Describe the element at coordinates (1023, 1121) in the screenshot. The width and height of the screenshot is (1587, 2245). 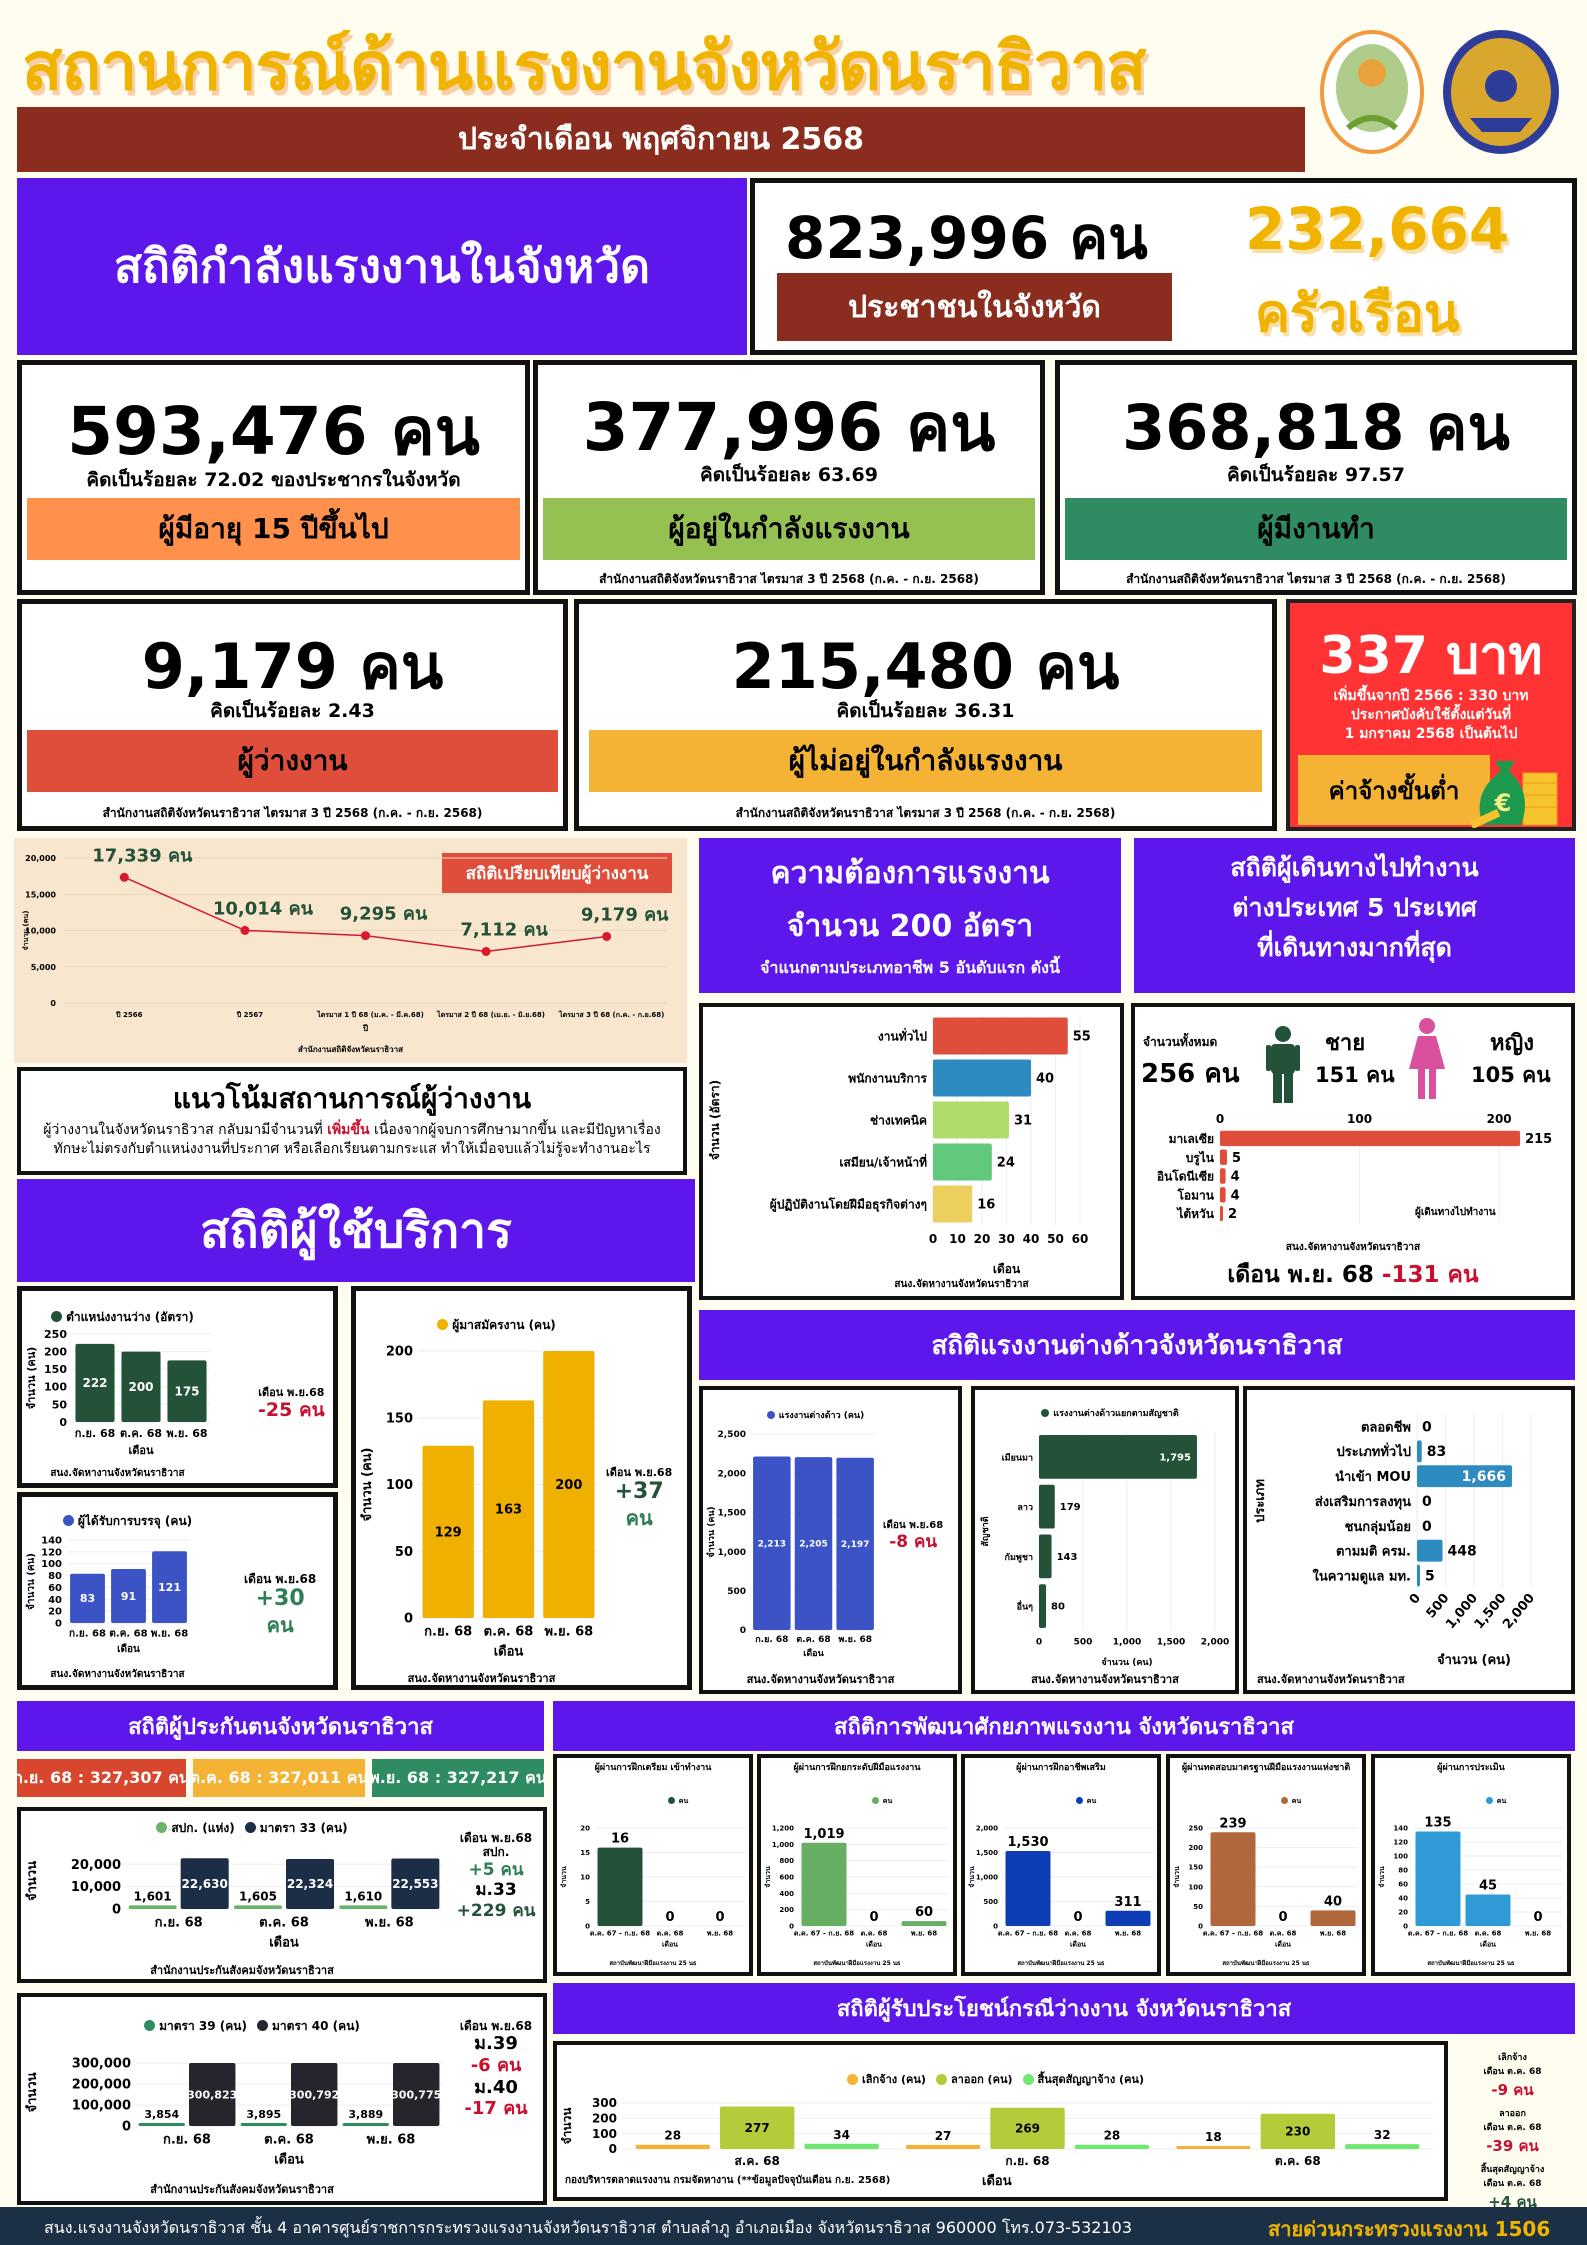
I see `value-label: 31` at that location.